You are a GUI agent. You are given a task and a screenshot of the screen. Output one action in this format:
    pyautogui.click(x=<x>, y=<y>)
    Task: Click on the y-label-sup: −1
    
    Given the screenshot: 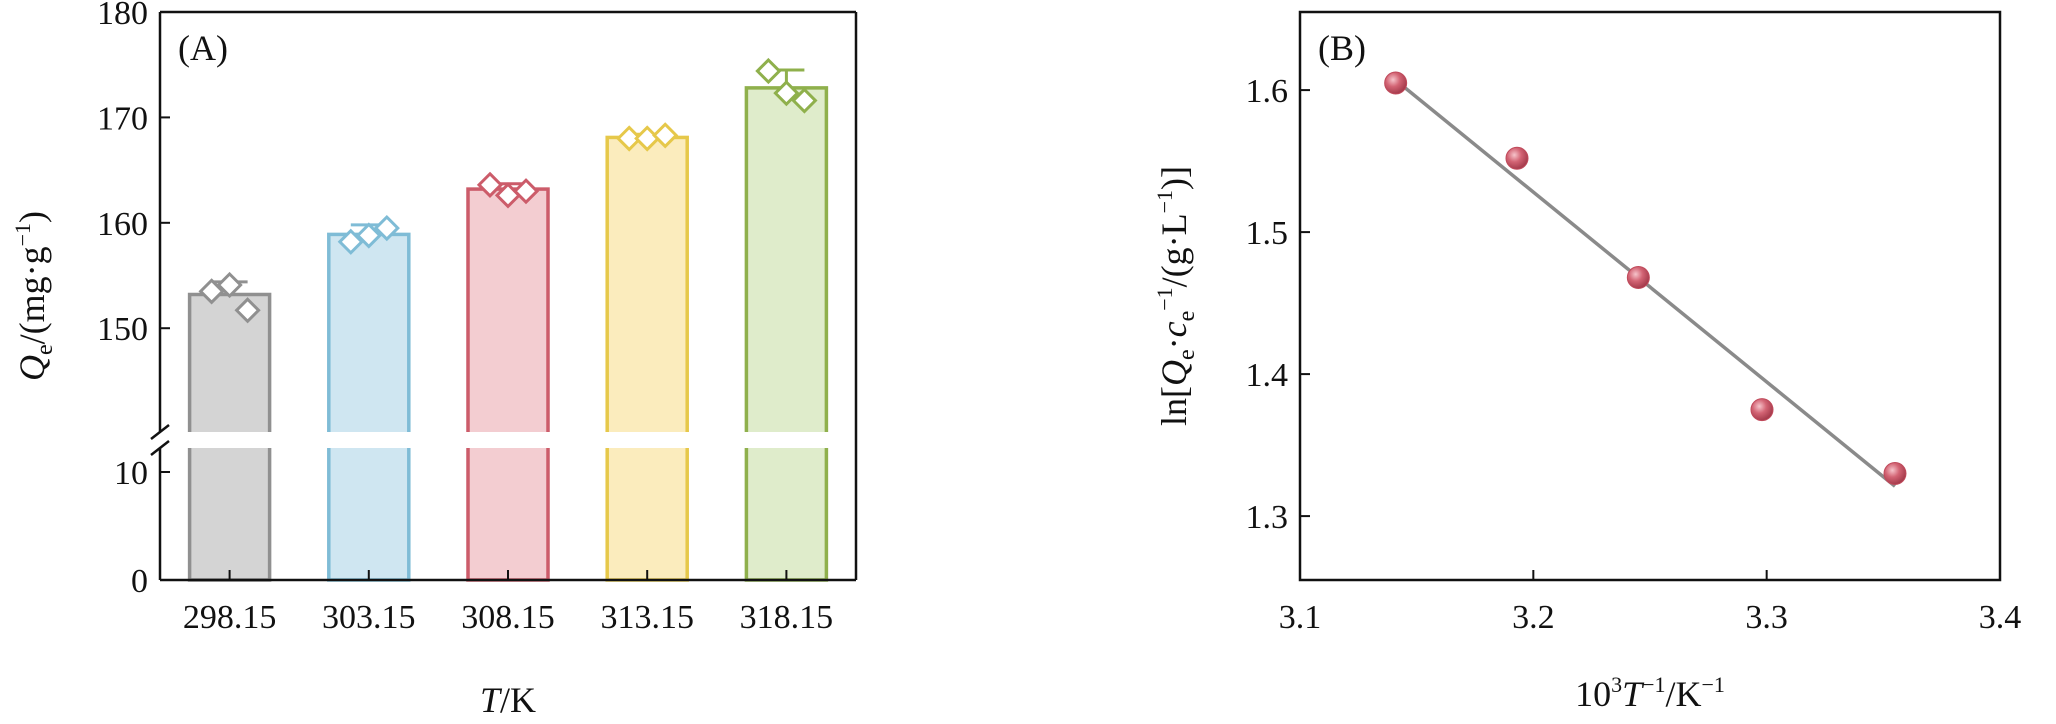 What is the action you would take?
    pyautogui.click(x=22, y=234)
    